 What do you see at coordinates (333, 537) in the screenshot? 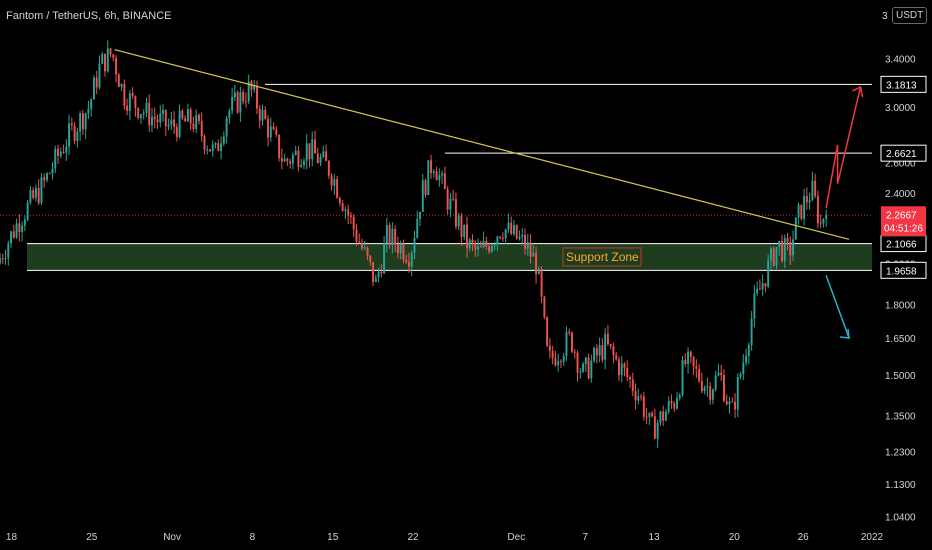
I see `time-tick-label: 15` at bounding box center [333, 537].